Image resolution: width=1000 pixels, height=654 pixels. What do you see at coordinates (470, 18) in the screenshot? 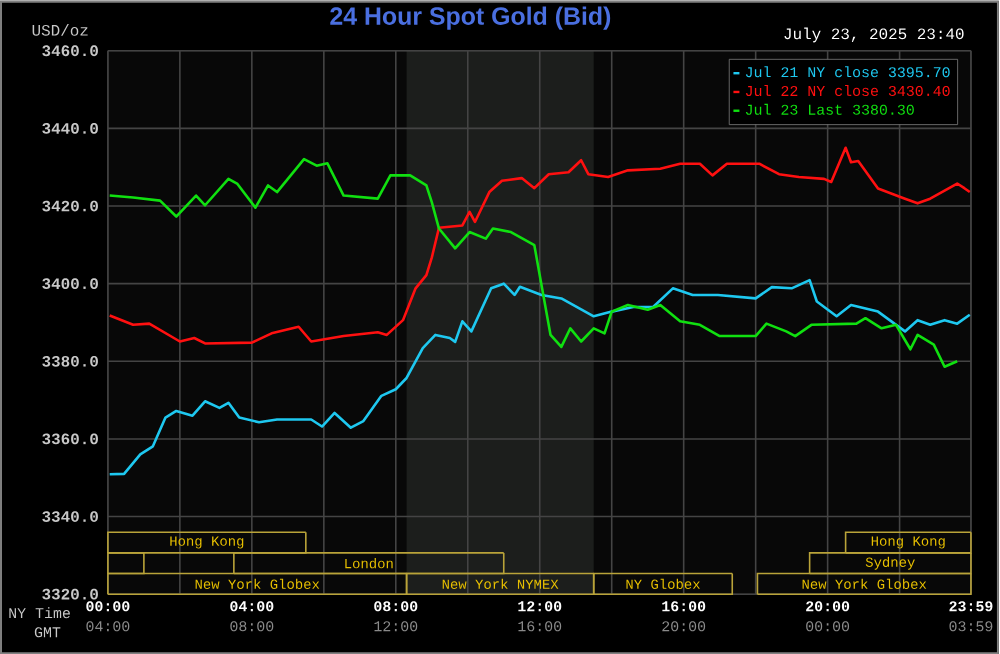
I see `chart-title: 24 Hour Spot Gold (Bid)` at bounding box center [470, 18].